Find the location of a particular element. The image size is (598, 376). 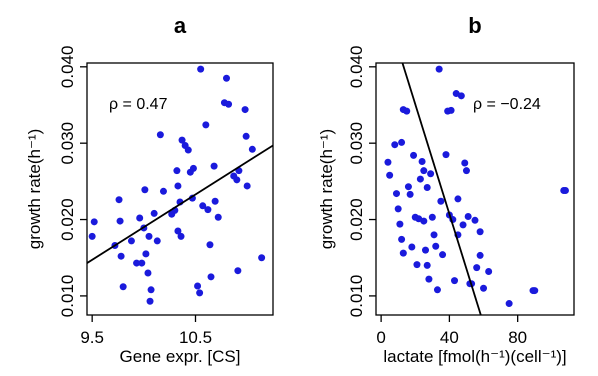

x-tick-label: 9.5 is located at coordinates (92, 337).